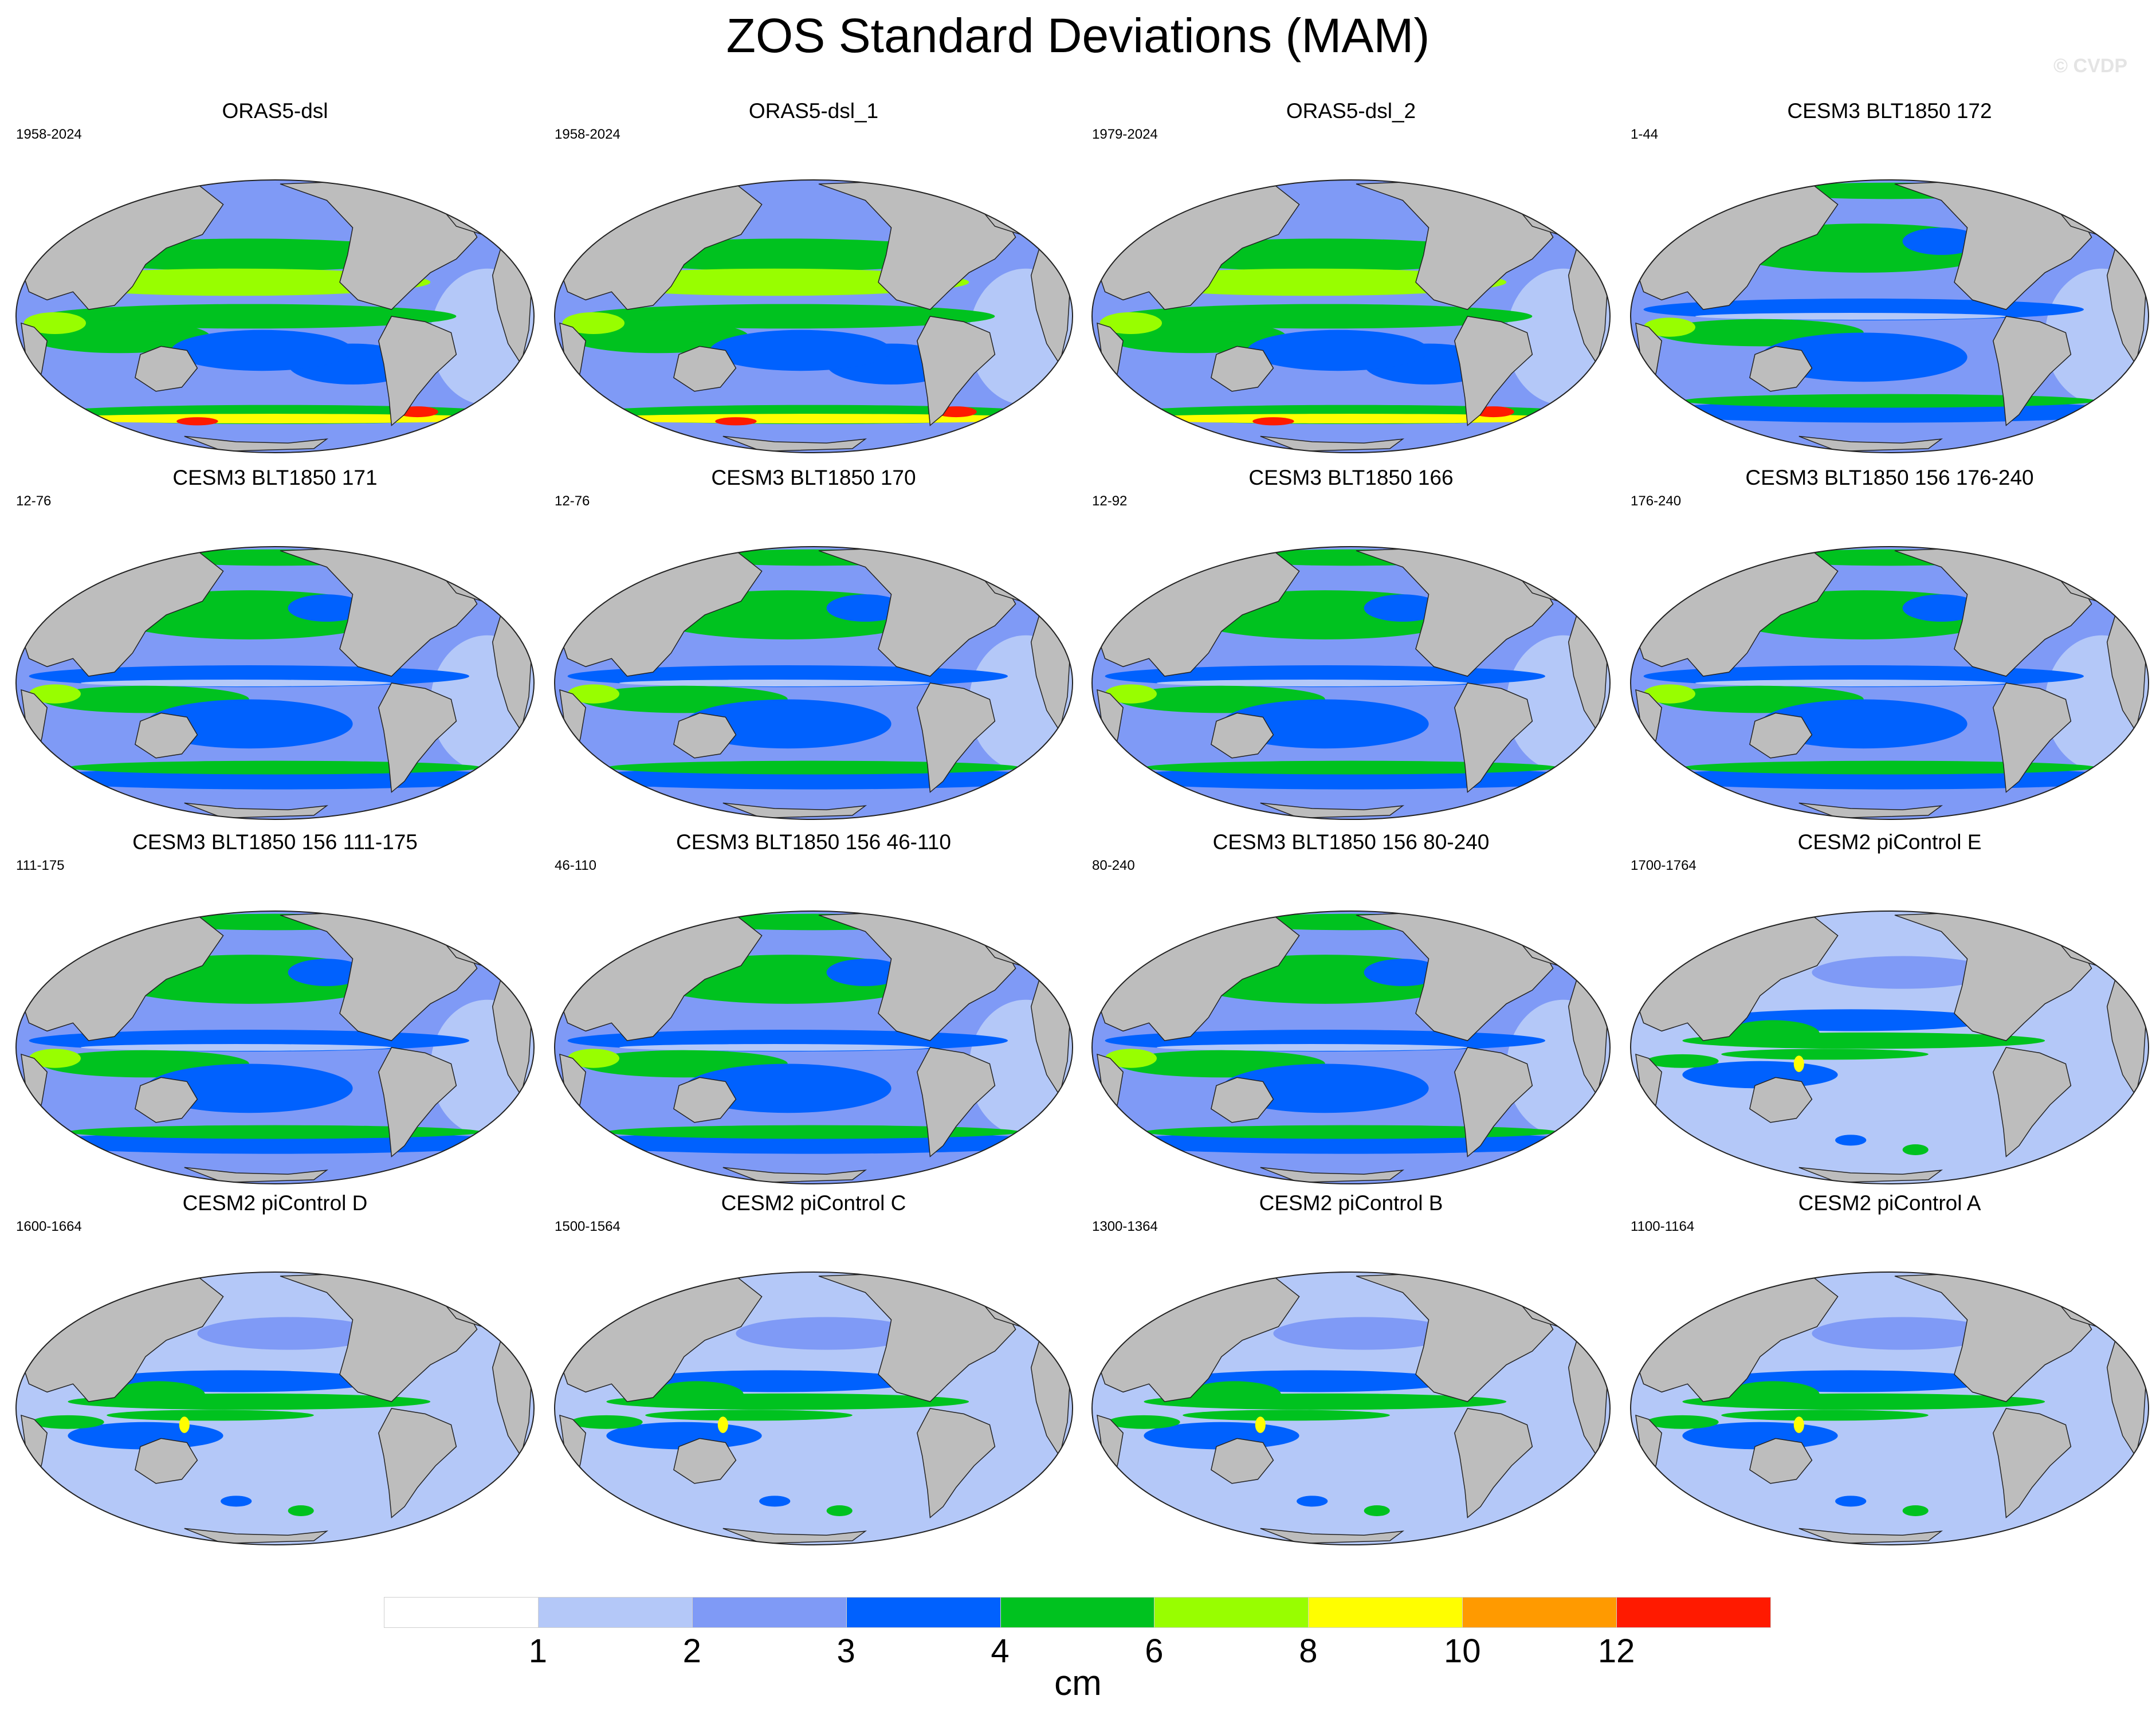 Image resolution: width=2156 pixels, height=1715 pixels. Describe the element at coordinates (1077, 1614) in the screenshot. I see `colorbar` at that location.